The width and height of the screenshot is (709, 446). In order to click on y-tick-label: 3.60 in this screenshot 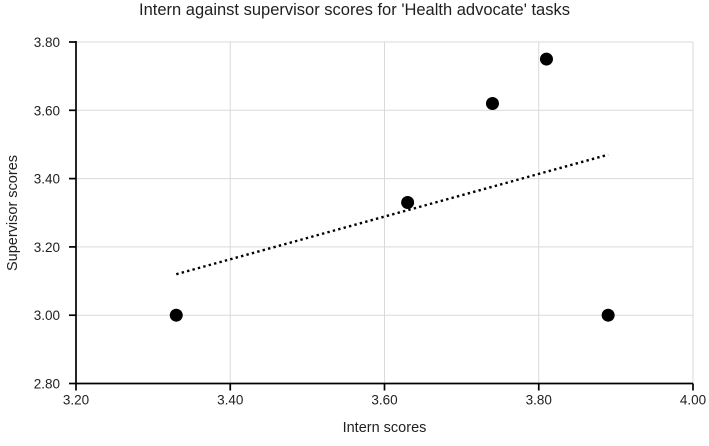, I will do `click(47, 110)`.